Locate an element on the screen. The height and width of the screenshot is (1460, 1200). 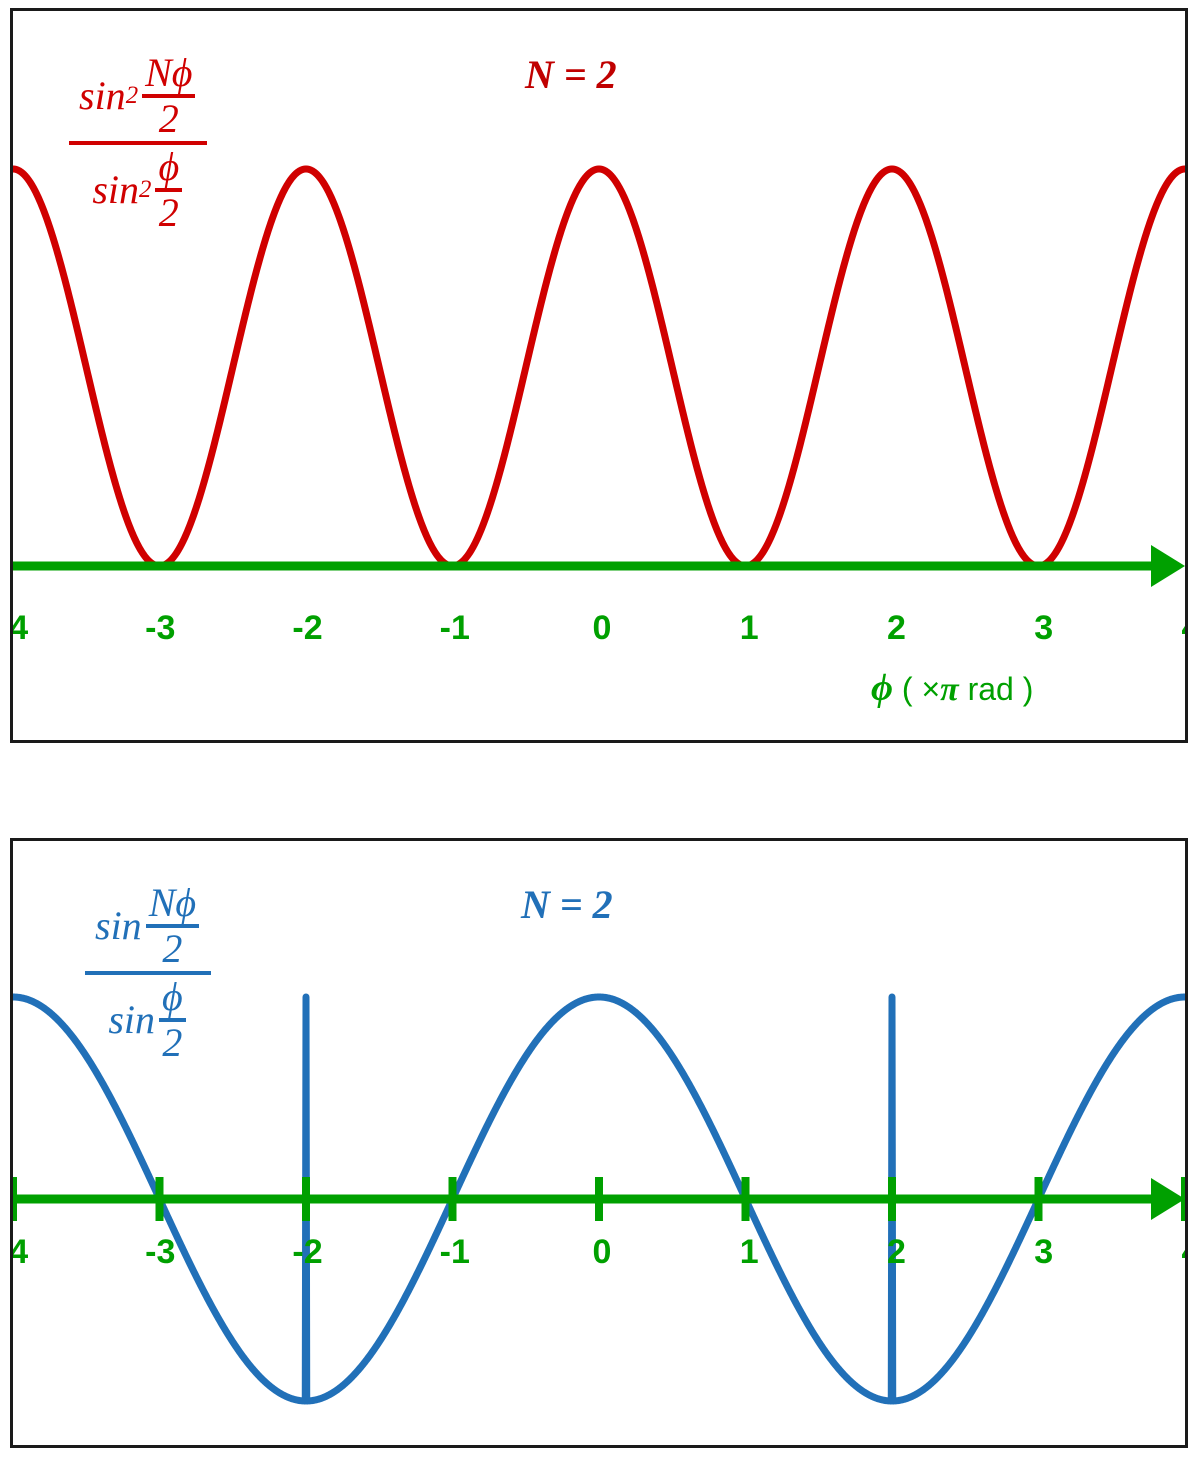
formula-fraction: sin 2 Nϕ 2 sin 2 ϕ 2 is located at coordinates (138, 143).